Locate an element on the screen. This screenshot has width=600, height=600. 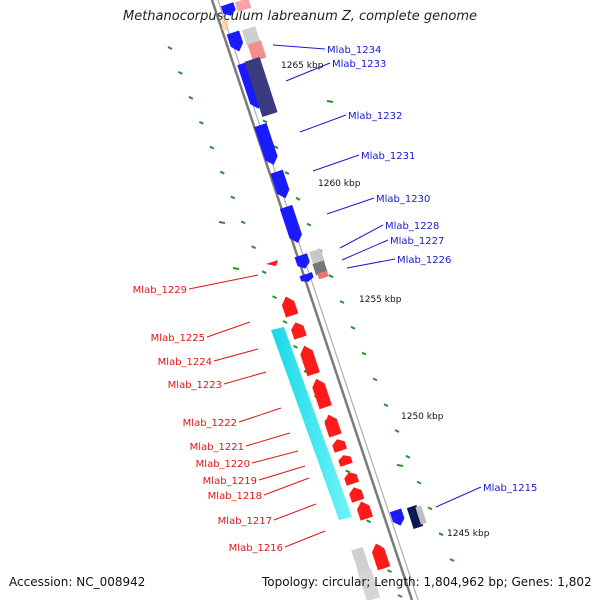
forward-gene-label: Mlab_1233 is located at coordinates (359, 64).